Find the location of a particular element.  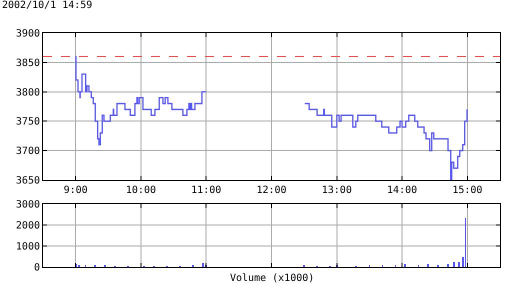

x-tick-label: 12:00 is located at coordinates (271, 190).